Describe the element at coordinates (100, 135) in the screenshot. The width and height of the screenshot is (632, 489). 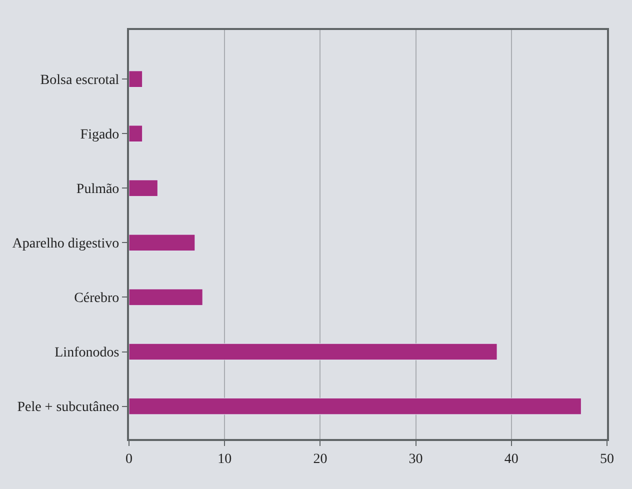
I see `y-tick-label: Figado` at that location.